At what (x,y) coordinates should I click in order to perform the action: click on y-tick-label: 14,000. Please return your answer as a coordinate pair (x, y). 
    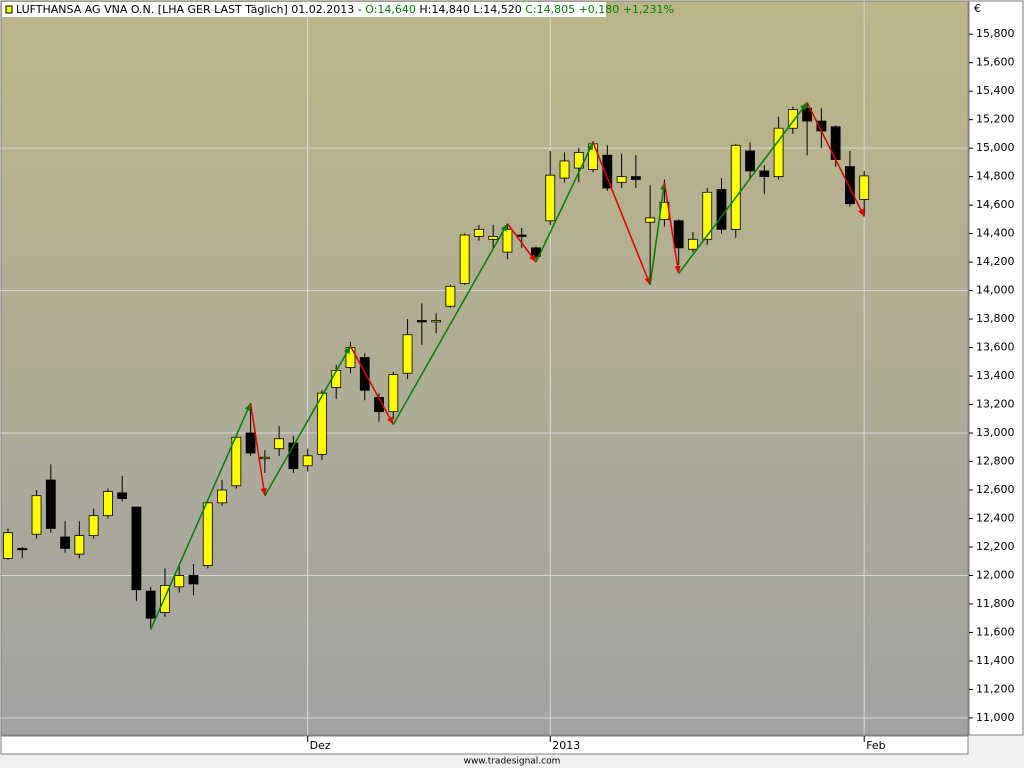
    Looking at the image, I should click on (995, 290).